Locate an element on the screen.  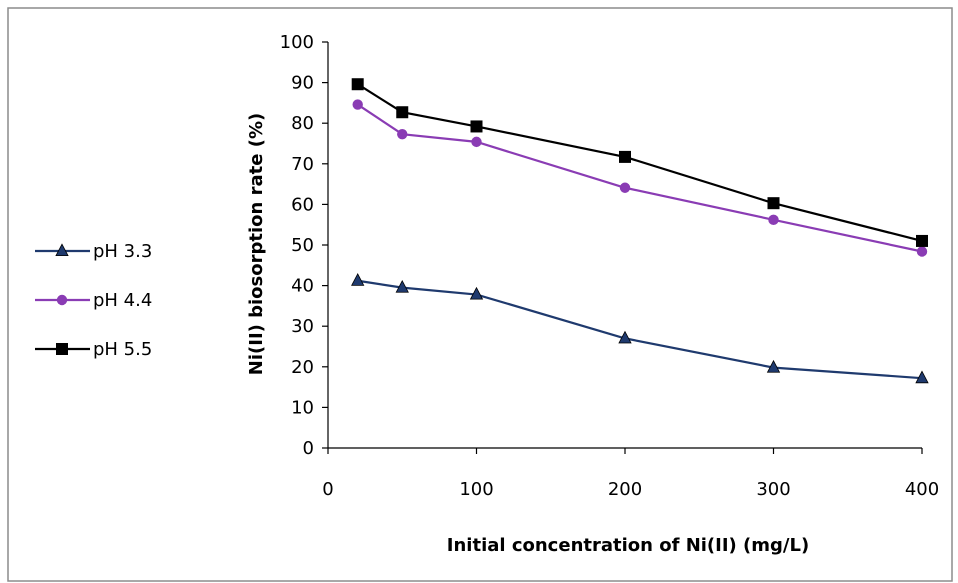
legend-label: pH 5.5 is located at coordinates (122, 349).